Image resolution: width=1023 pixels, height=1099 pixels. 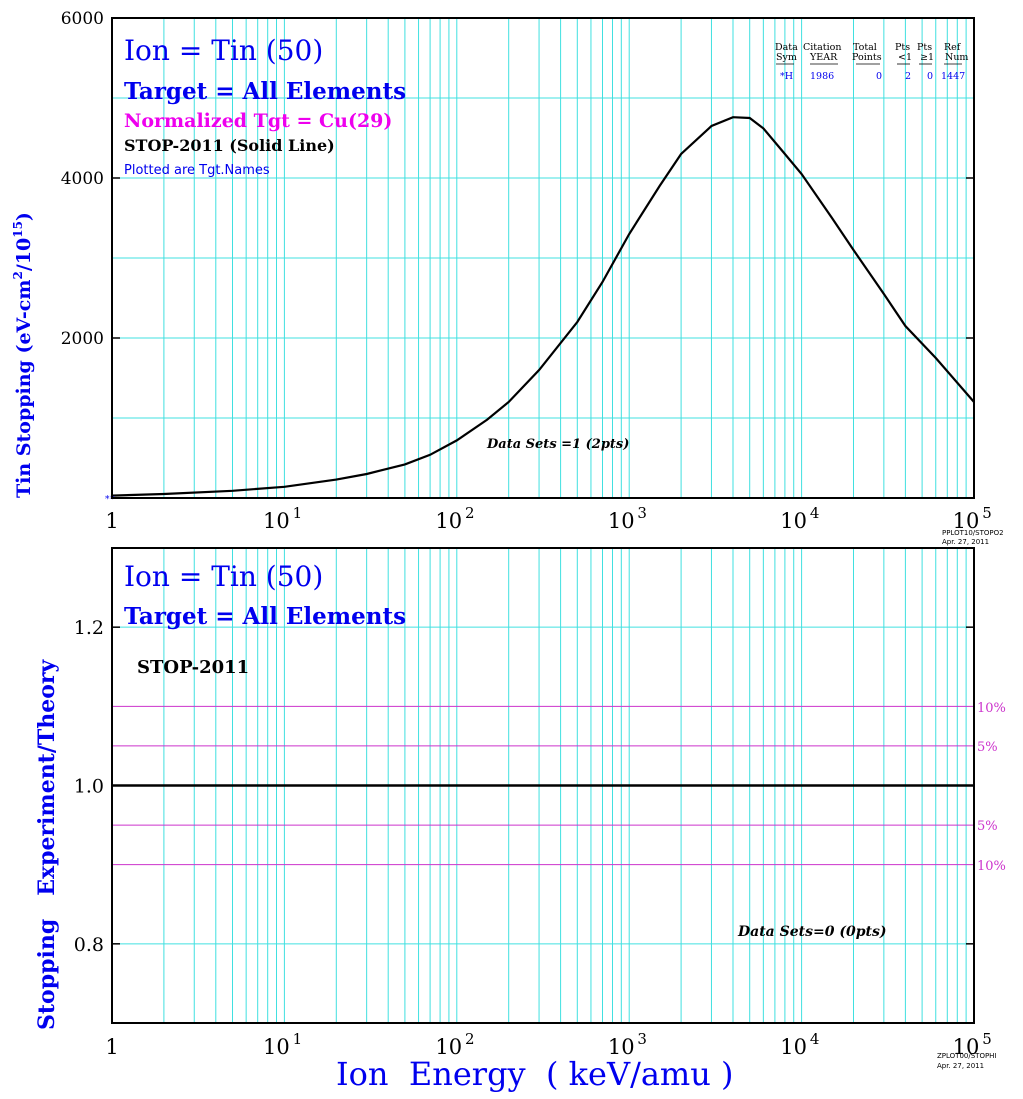 What do you see at coordinates (960, 1066) in the screenshot?
I see `bottom-footer-date: Apr. 27, 2011` at bounding box center [960, 1066].